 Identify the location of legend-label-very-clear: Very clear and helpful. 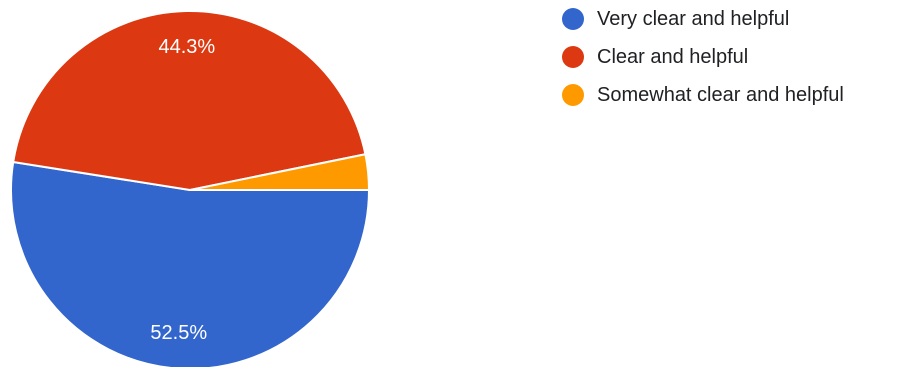
(693, 18).